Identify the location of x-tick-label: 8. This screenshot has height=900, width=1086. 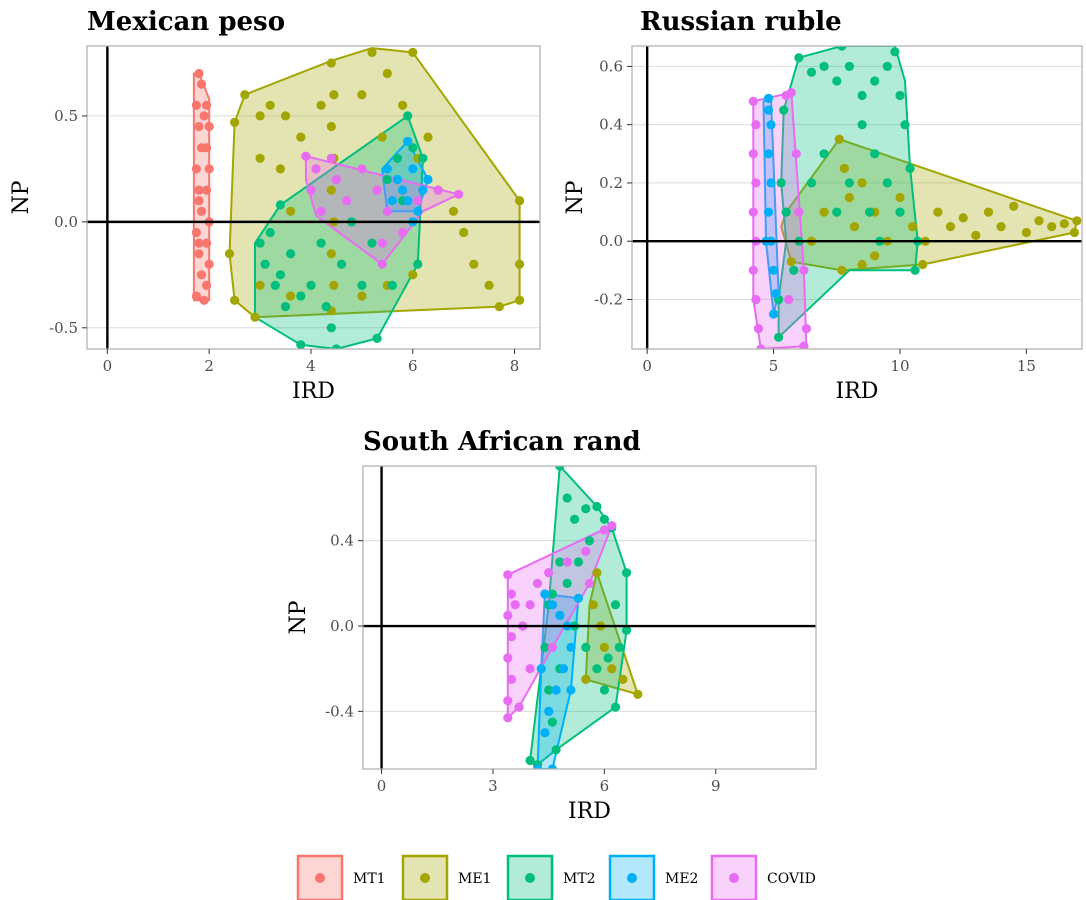
(515, 366).